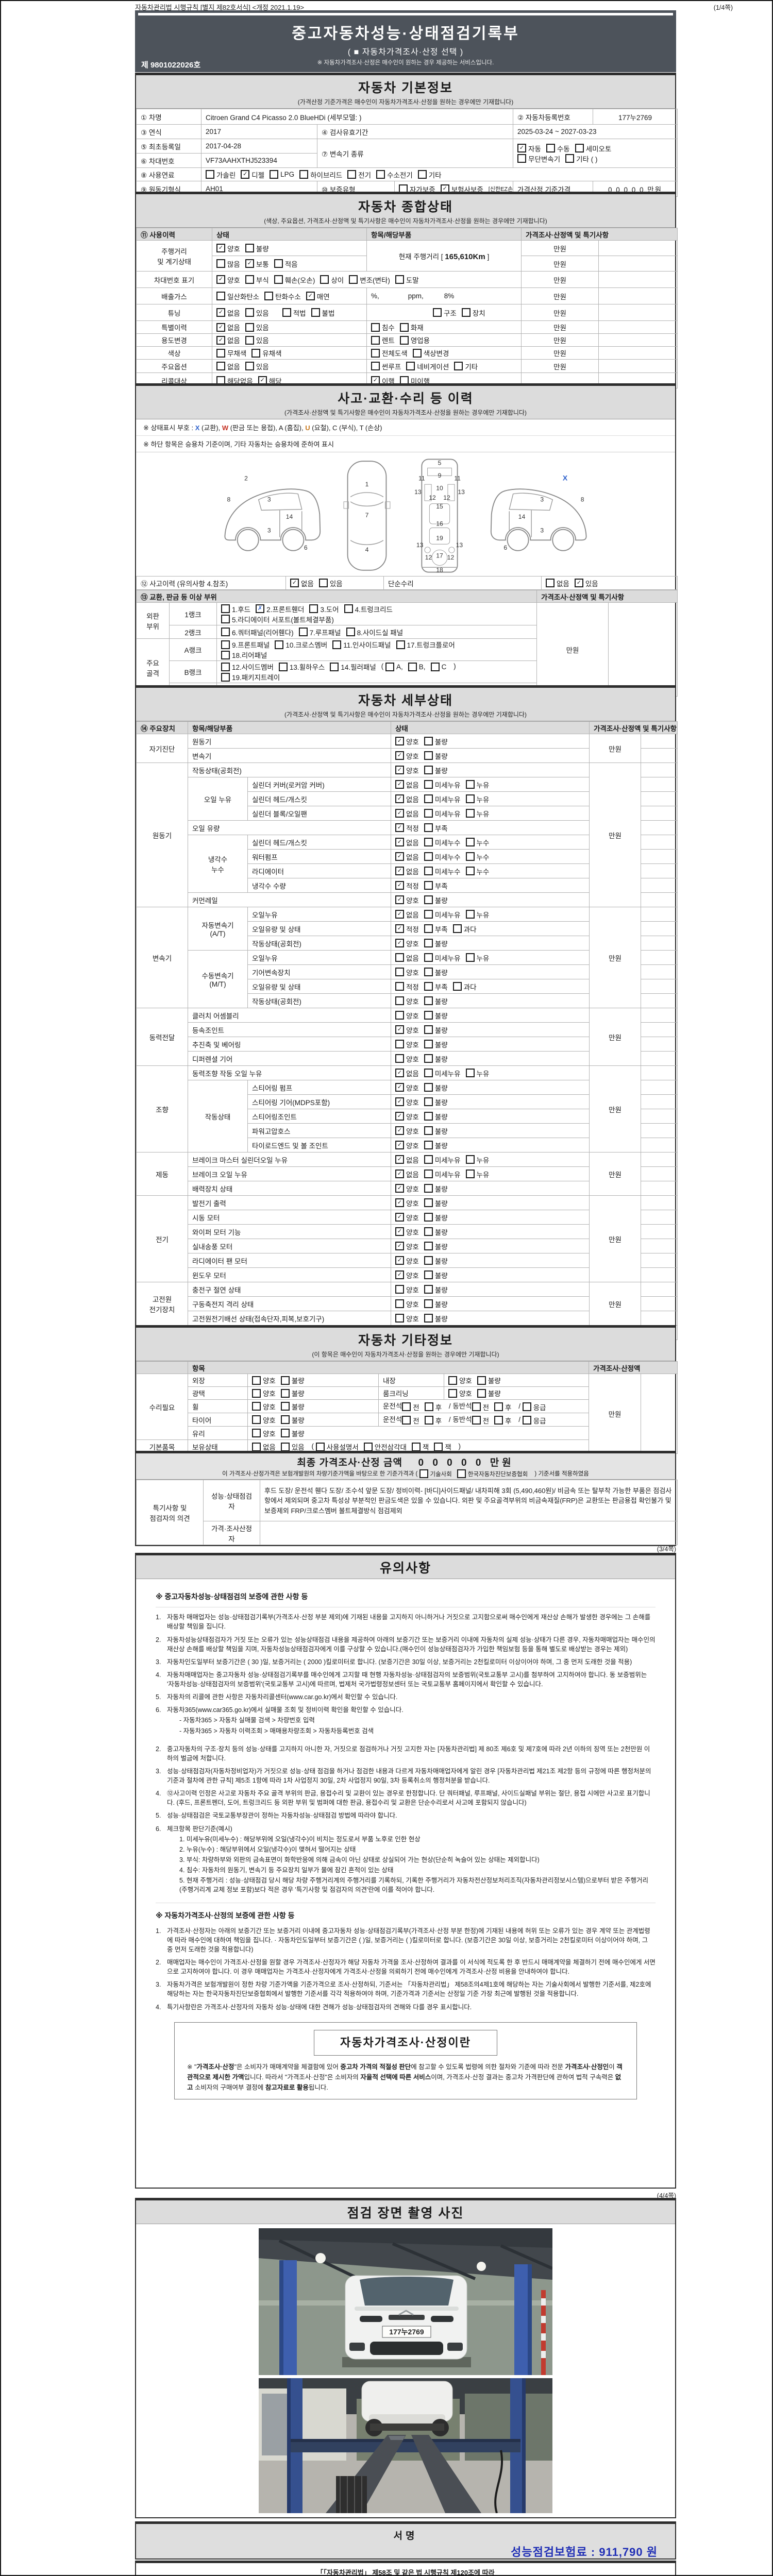  What do you see at coordinates (492, 1474) in the screenshot?
I see `checkbox: 한국자동차진단보증협회` at bounding box center [492, 1474].